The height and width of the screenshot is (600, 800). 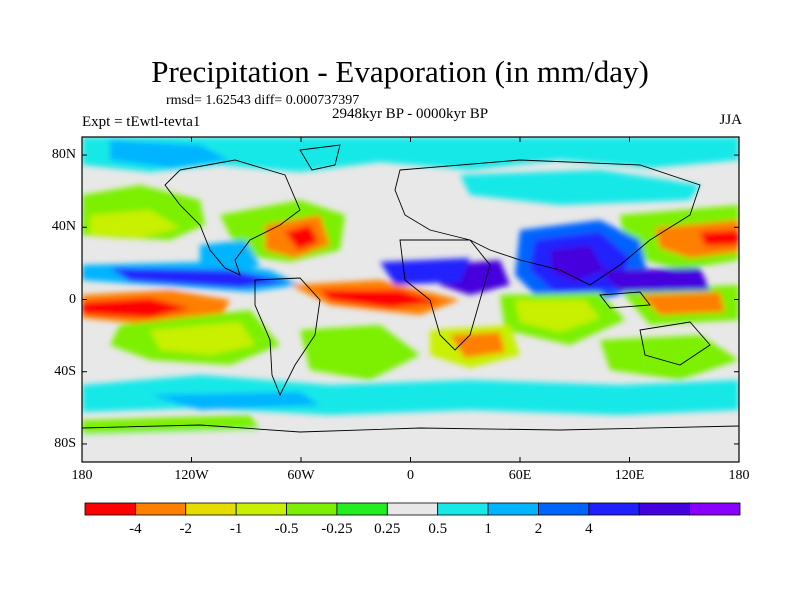 I want to click on field-satl-green, so click(x=360, y=352).